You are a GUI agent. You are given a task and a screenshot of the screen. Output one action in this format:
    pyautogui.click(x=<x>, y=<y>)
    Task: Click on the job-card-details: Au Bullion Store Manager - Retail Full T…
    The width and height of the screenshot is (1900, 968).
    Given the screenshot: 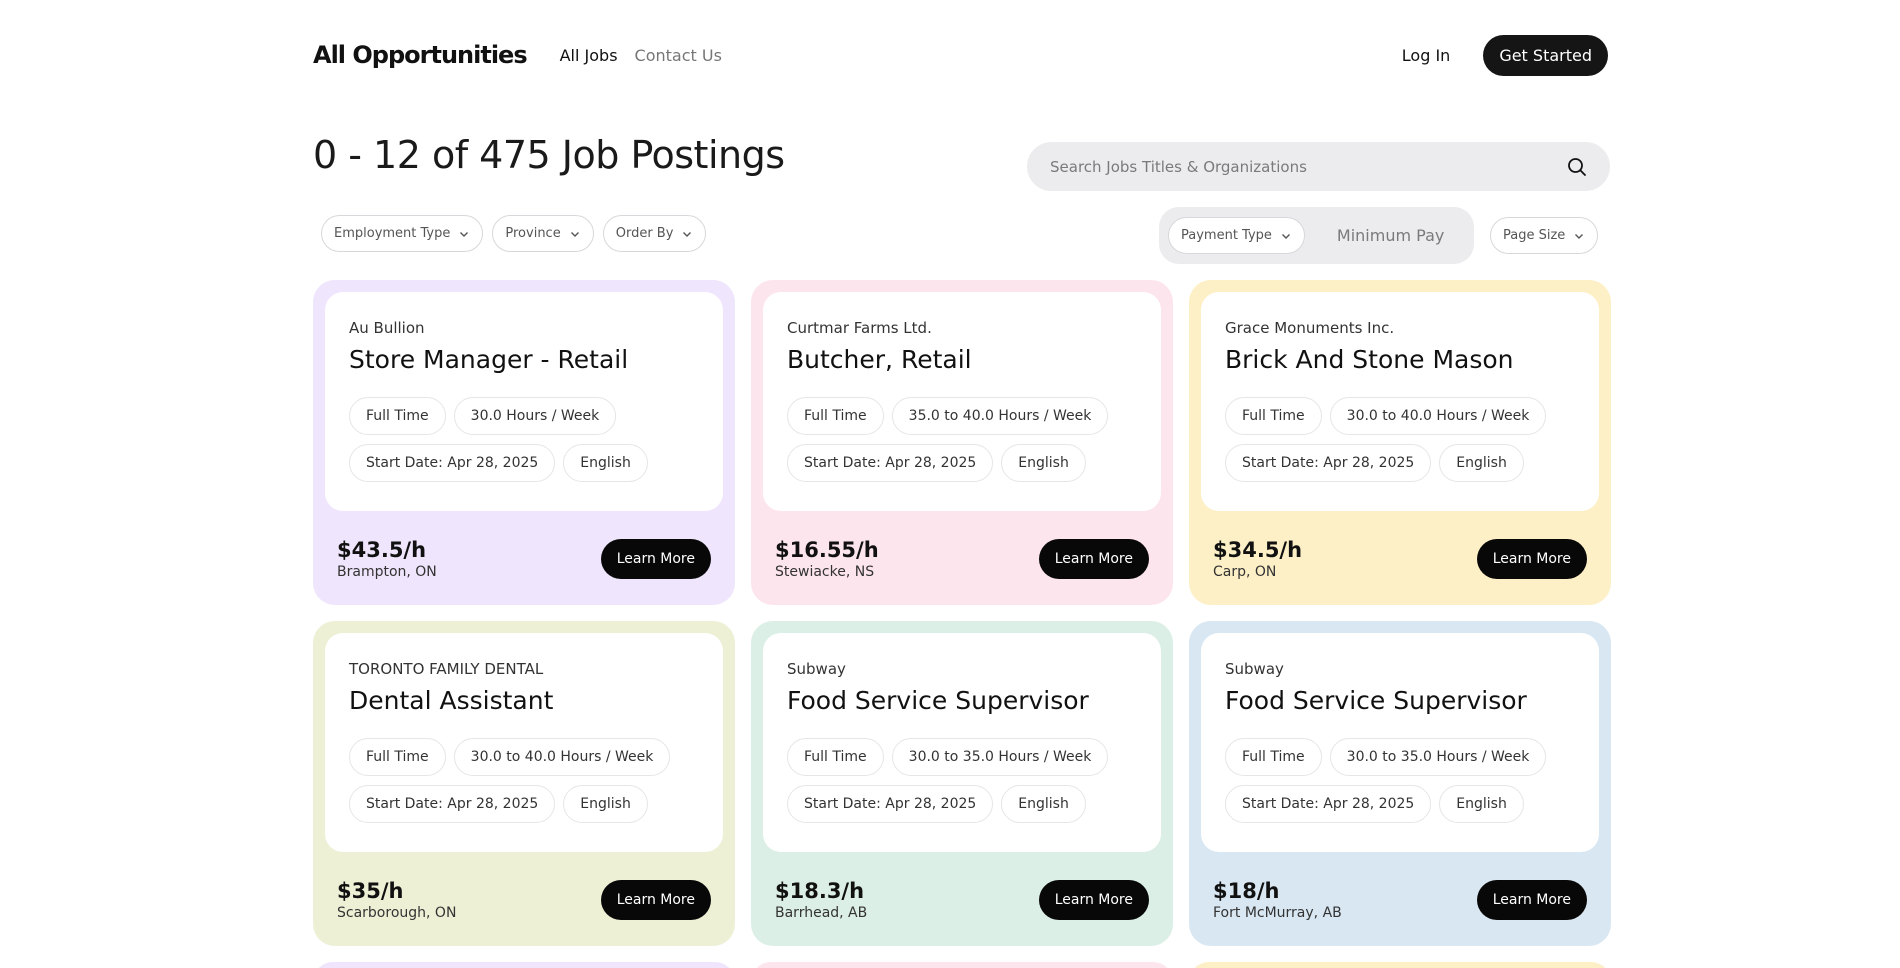 What is the action you would take?
    pyautogui.click(x=524, y=401)
    